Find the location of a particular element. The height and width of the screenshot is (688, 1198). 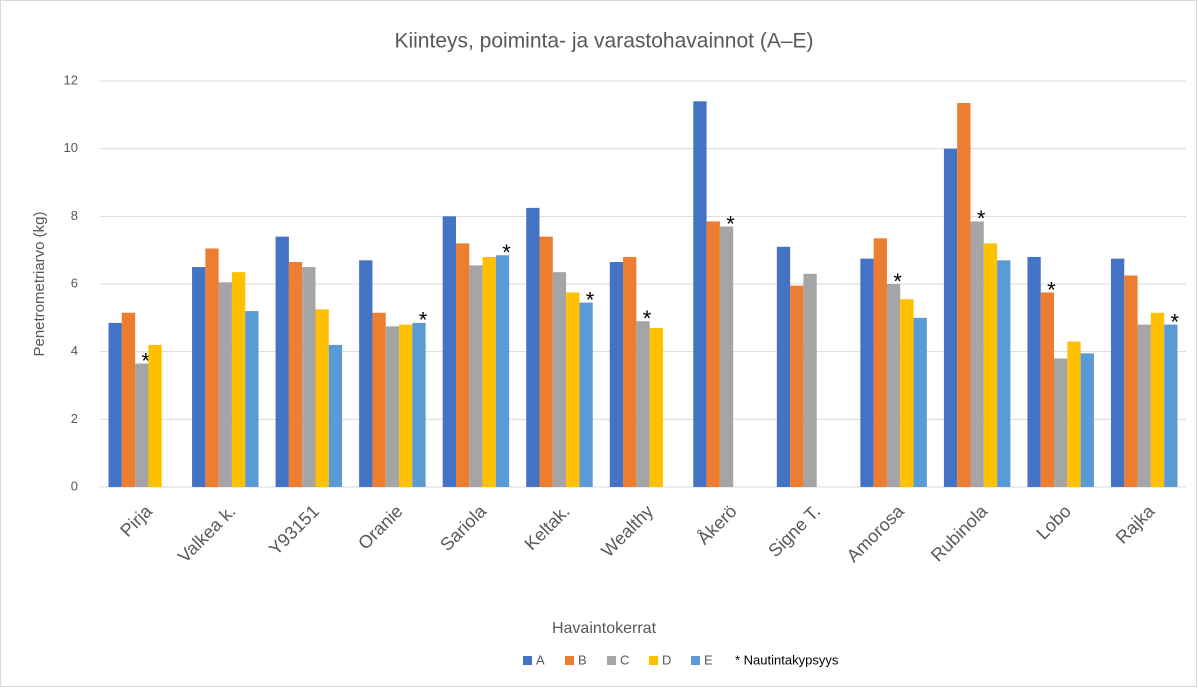

y-tick-label: 4 is located at coordinates (74, 350).